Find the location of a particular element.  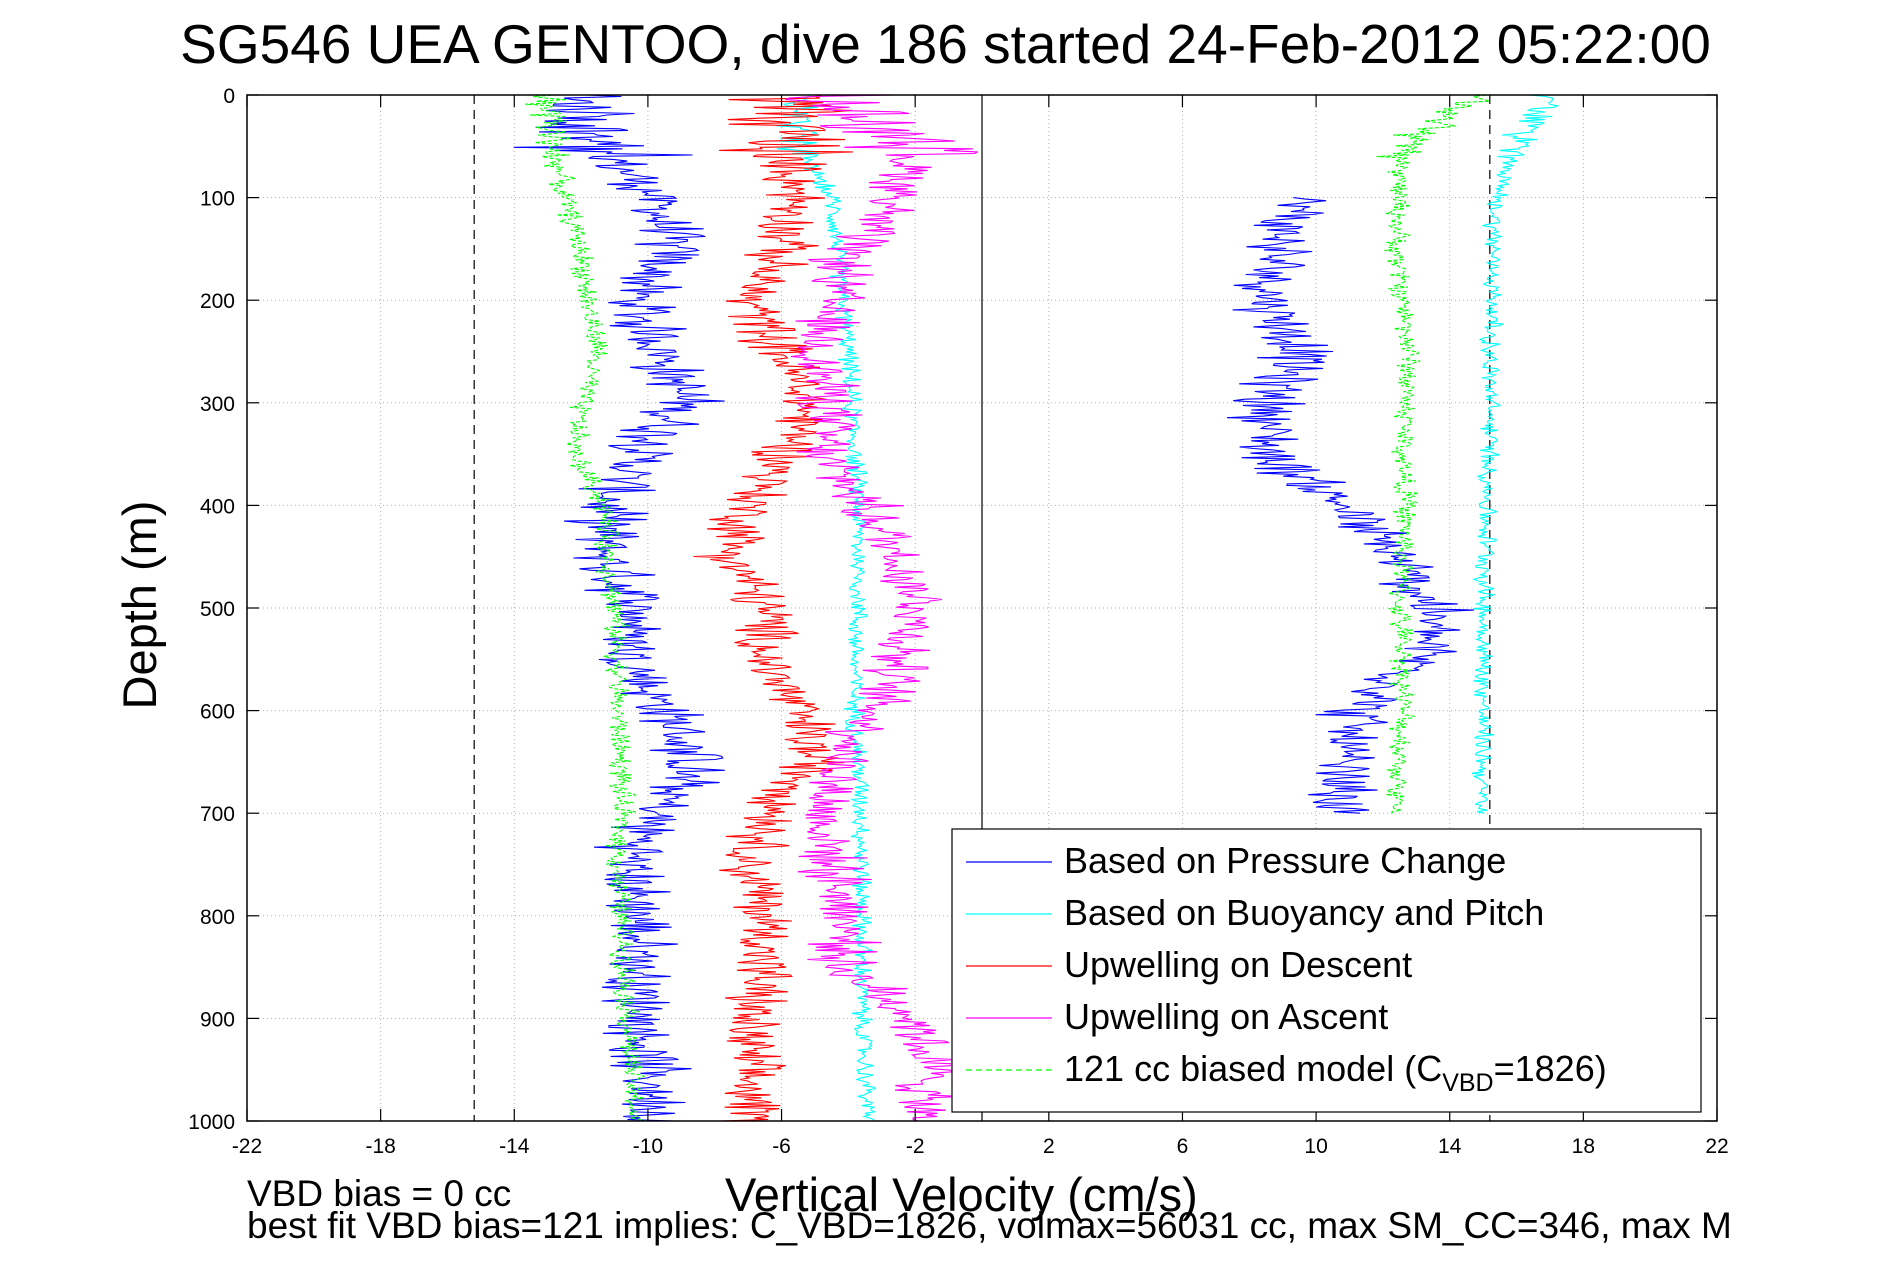

y-tick-label: 400 is located at coordinates (217, 506).